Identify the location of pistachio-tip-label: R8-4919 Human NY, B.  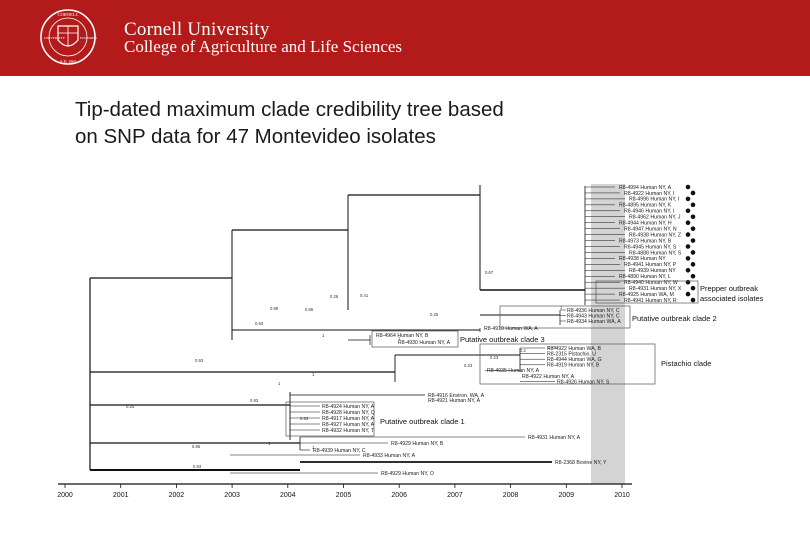
(573, 366).